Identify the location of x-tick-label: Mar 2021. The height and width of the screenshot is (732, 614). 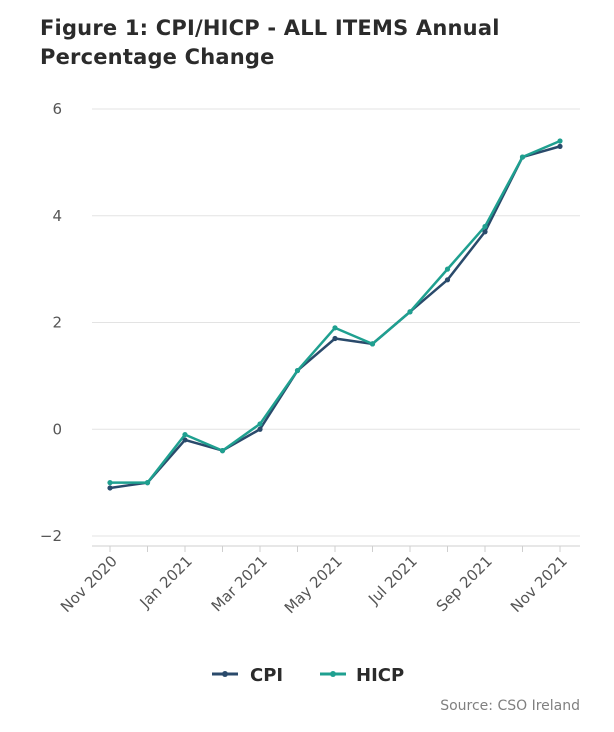
(239, 583).